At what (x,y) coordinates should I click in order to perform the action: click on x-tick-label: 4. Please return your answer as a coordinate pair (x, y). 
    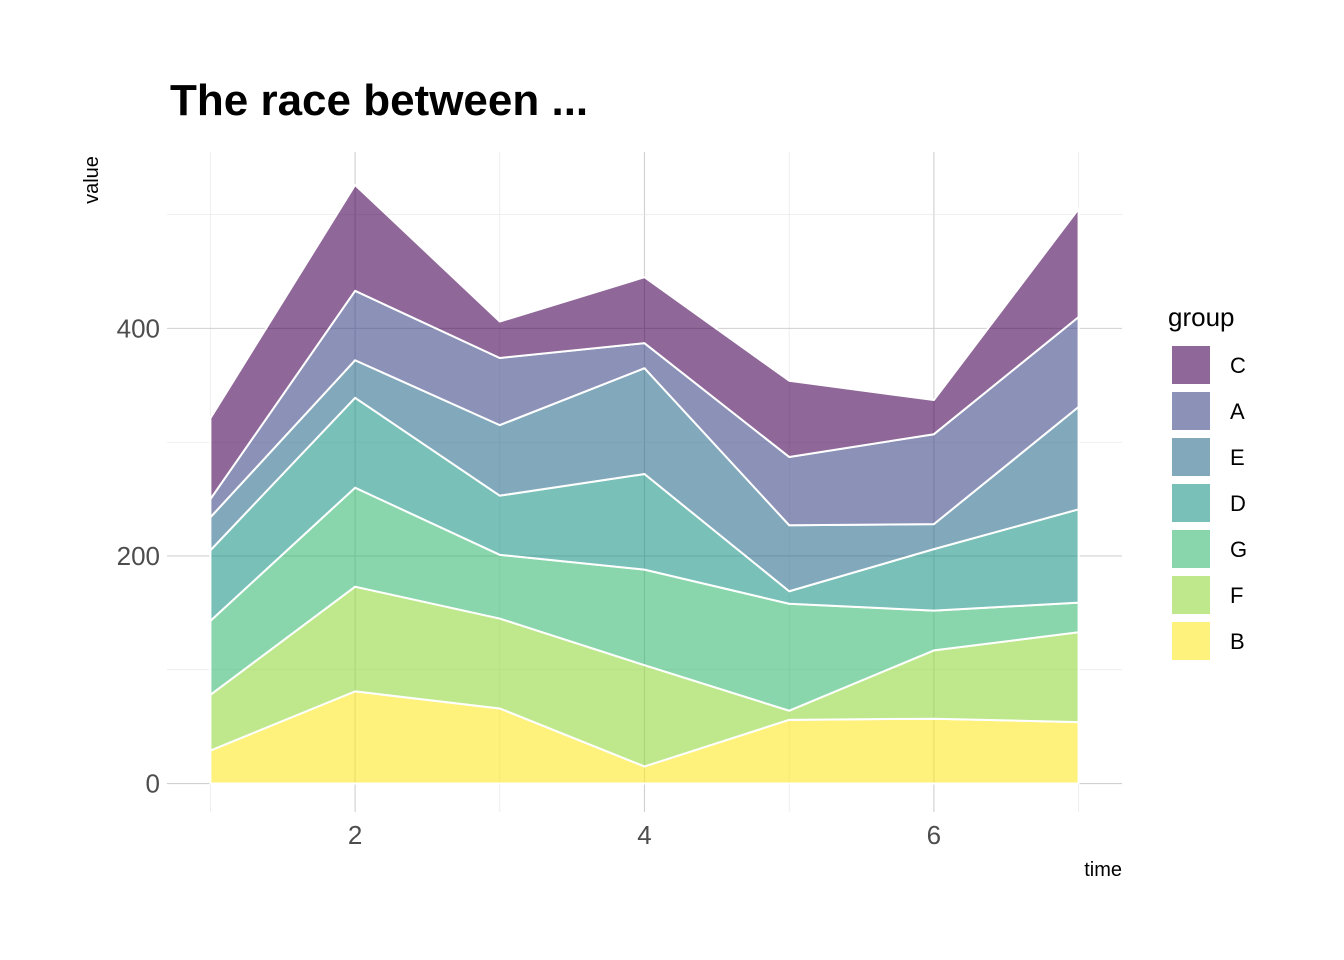
    Looking at the image, I should click on (644, 835).